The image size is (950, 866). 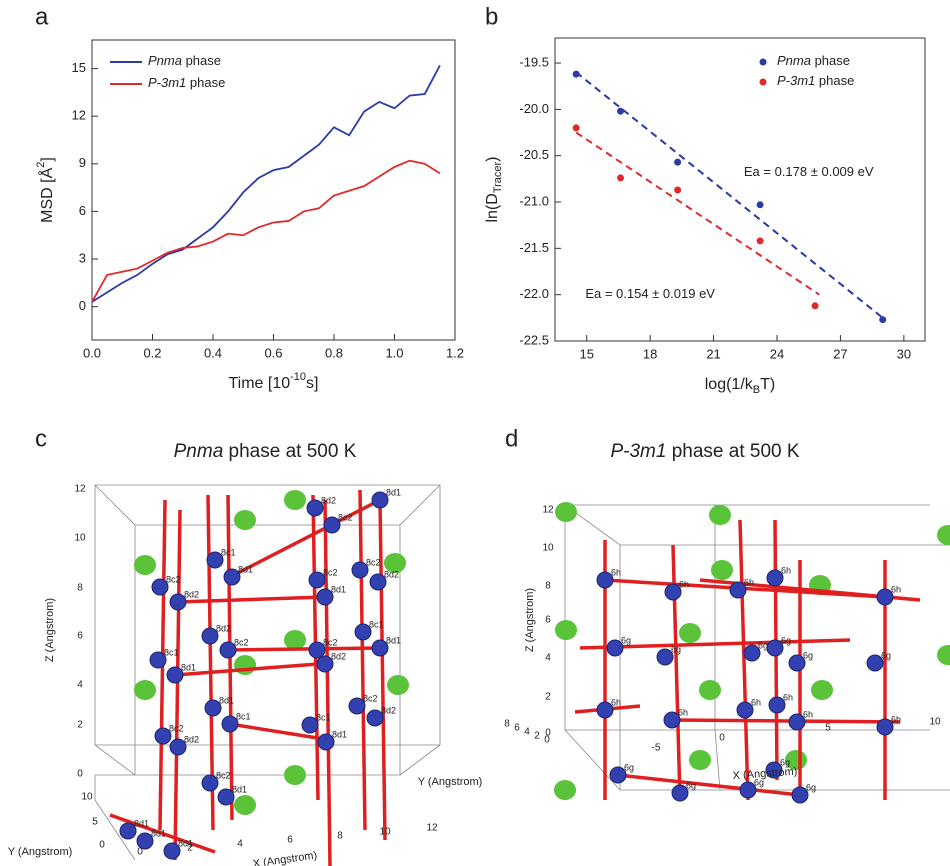 I want to click on panel-title: P-3m1 phase at 500 K, so click(x=704, y=451).